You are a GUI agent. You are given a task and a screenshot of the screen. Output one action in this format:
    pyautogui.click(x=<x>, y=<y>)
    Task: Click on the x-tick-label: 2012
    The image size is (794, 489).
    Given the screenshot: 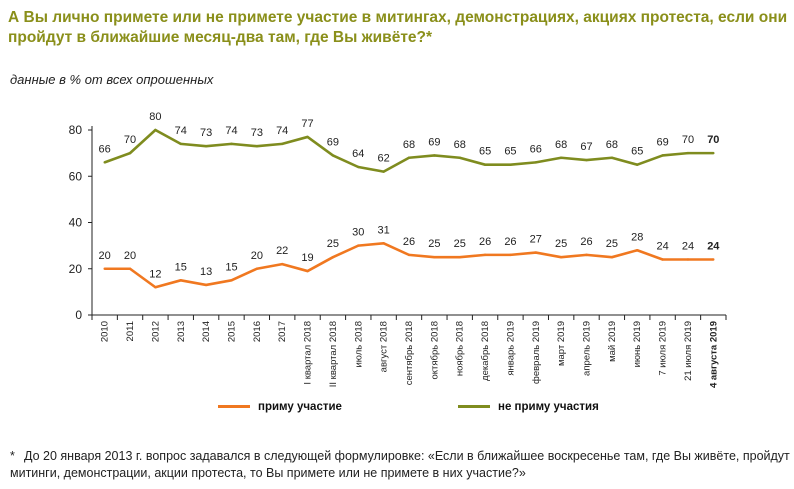 What is the action you would take?
    pyautogui.click(x=155, y=331)
    